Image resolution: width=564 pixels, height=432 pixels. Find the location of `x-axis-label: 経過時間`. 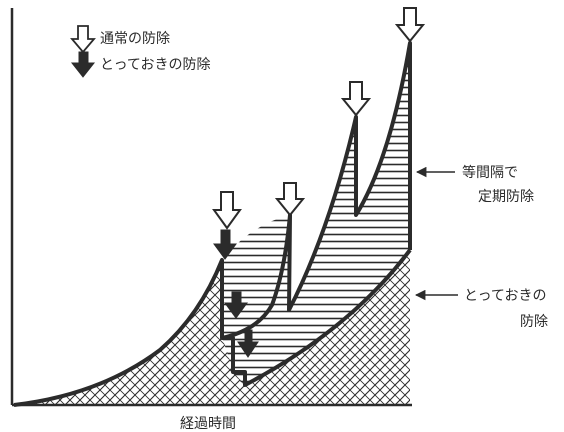

x-axis-label: 経過時間 is located at coordinates (208, 424).